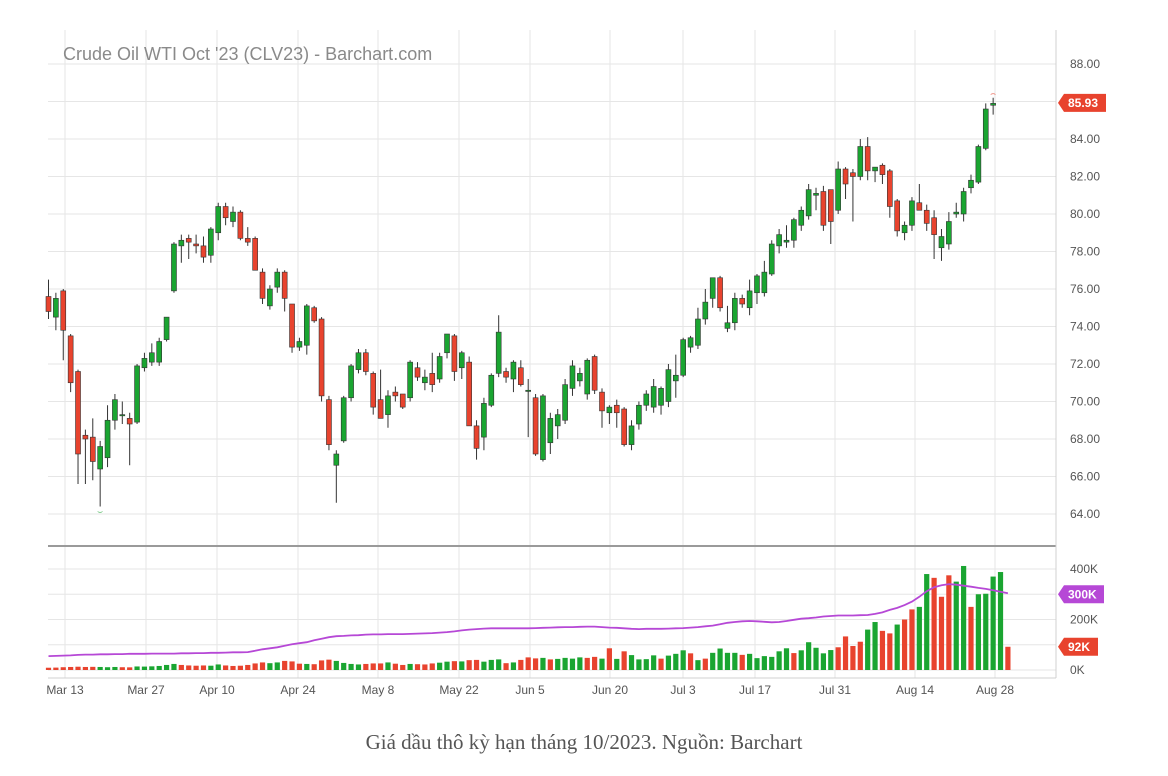 The width and height of the screenshot is (1168, 776). What do you see at coordinates (1085, 327) in the screenshot?
I see `price-tick-label: 74.00` at bounding box center [1085, 327].